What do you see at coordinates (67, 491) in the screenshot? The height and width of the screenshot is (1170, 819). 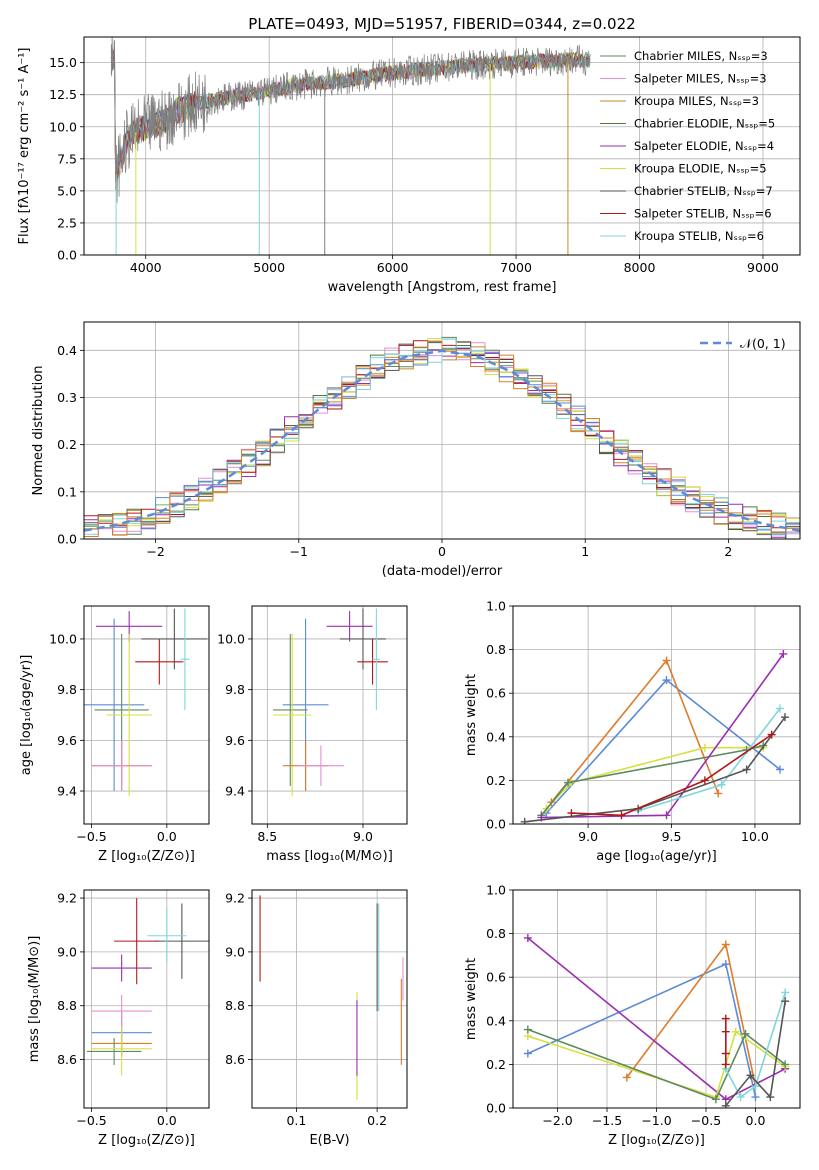 I see `y-tick-label: 0.1` at bounding box center [67, 491].